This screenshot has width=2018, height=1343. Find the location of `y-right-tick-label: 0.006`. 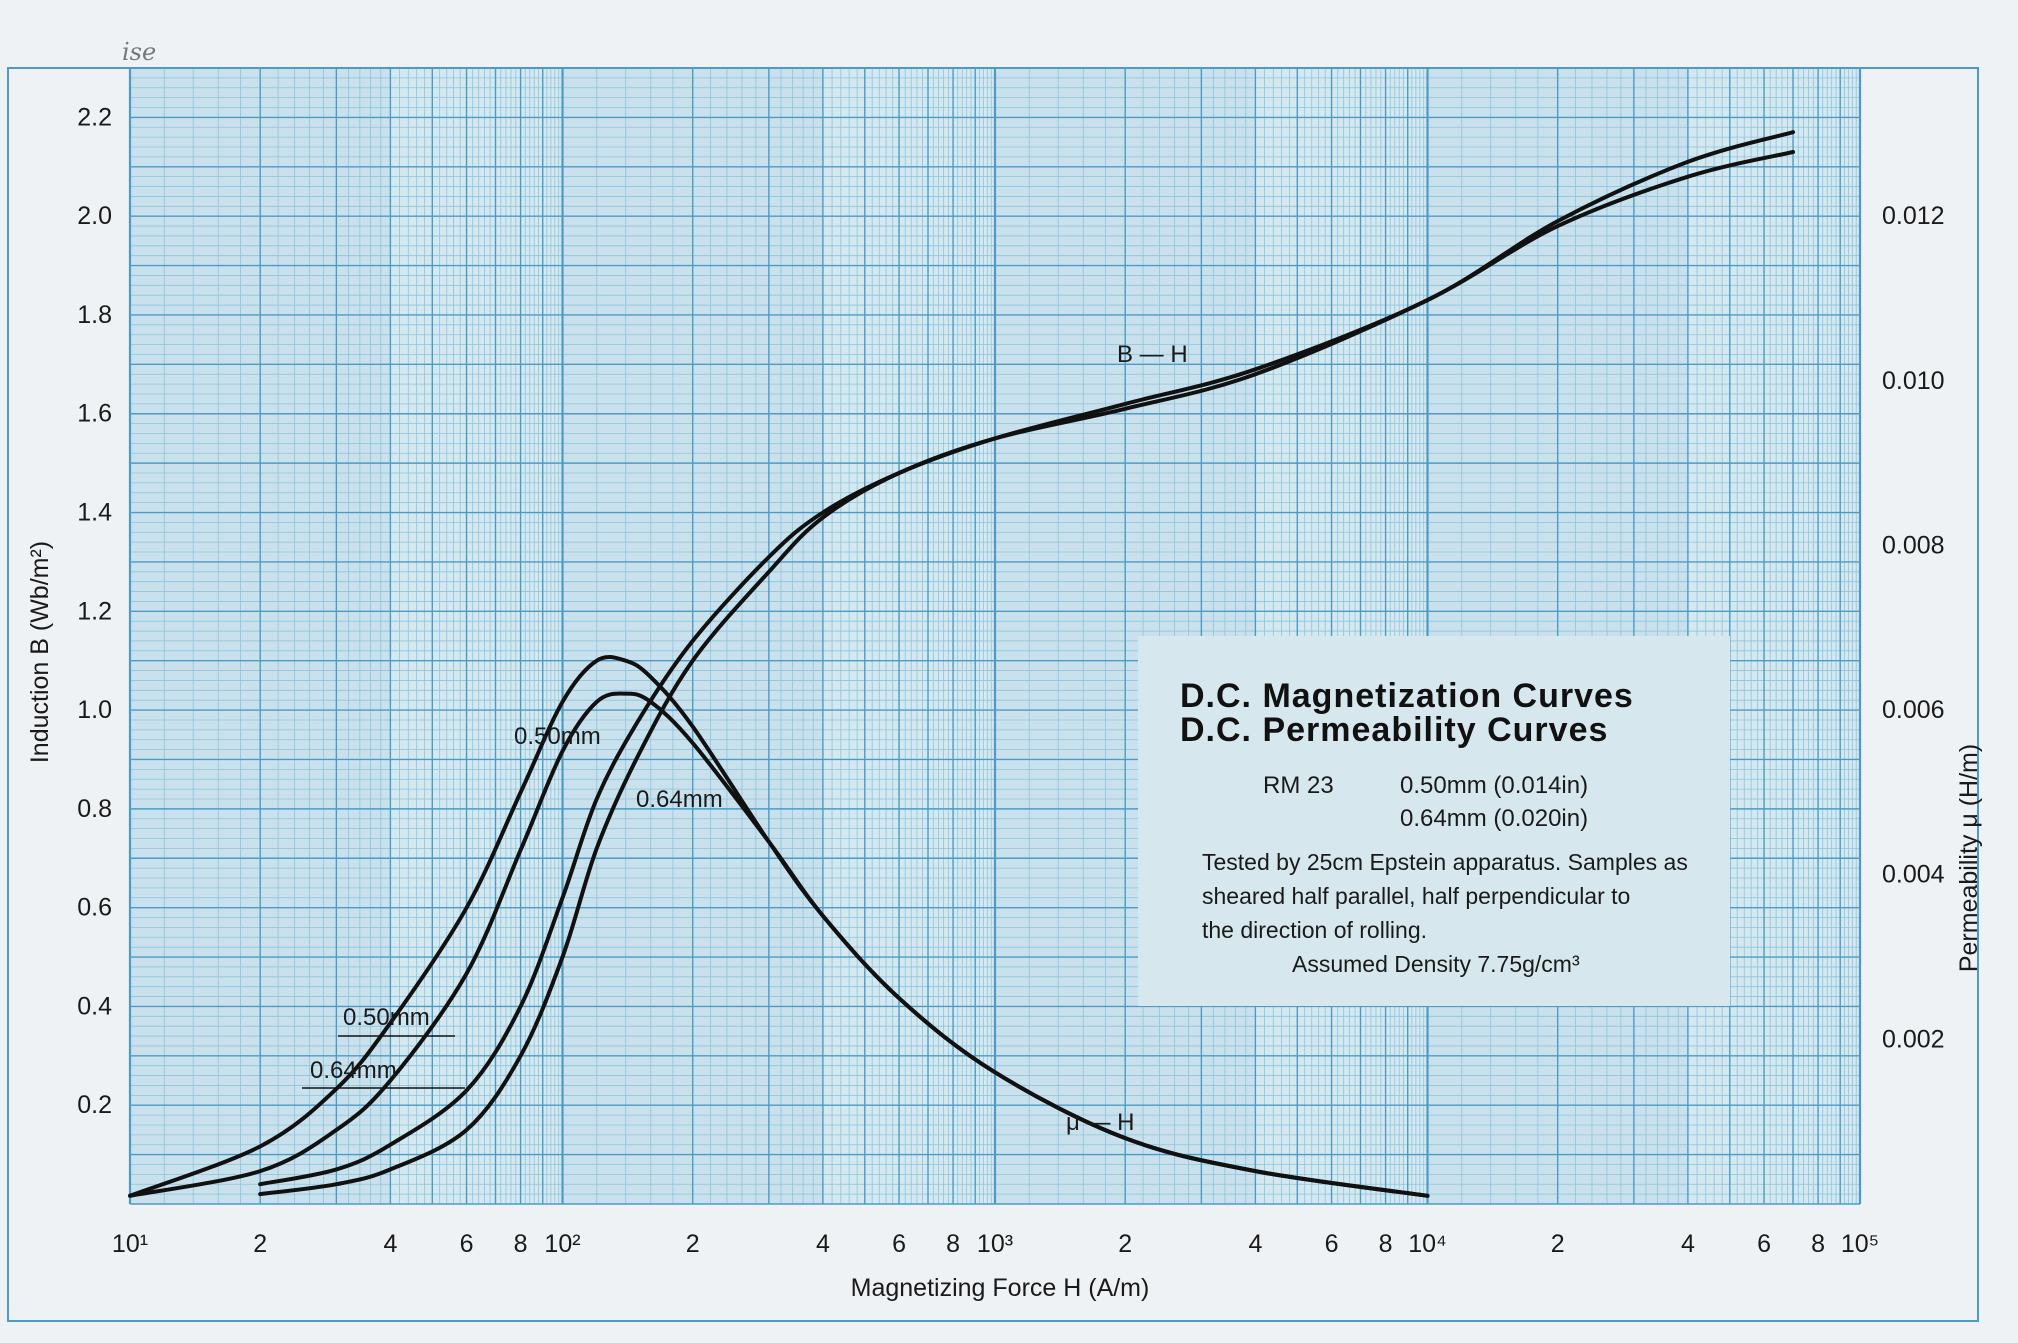

y-right-tick-label: 0.006 is located at coordinates (1913, 710).